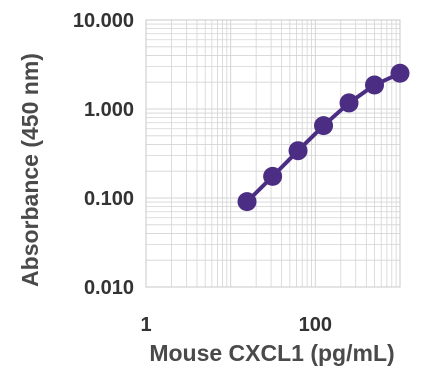  What do you see at coordinates (109, 288) in the screenshot?
I see `y-tick-label: 0.010` at bounding box center [109, 288].